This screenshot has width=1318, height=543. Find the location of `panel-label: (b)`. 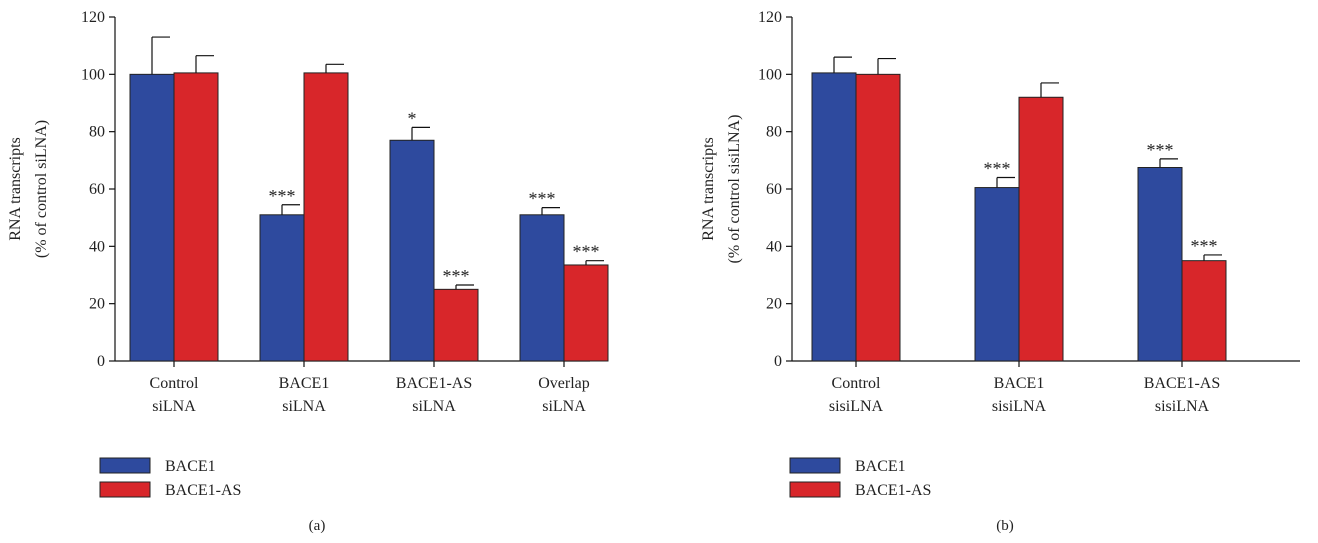

panel-label: (b) is located at coordinates (1005, 526).